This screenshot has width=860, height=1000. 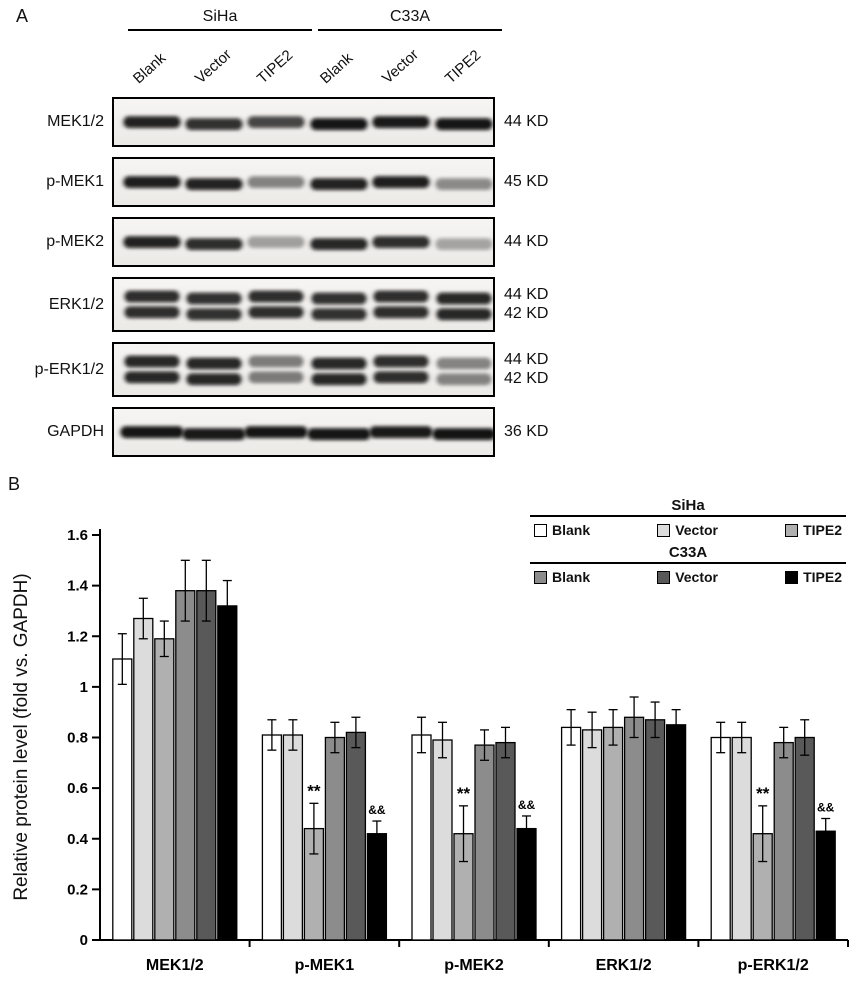 I want to click on blot-row: ERK1/2 44 KD 42 KD, so click(x=430, y=304).